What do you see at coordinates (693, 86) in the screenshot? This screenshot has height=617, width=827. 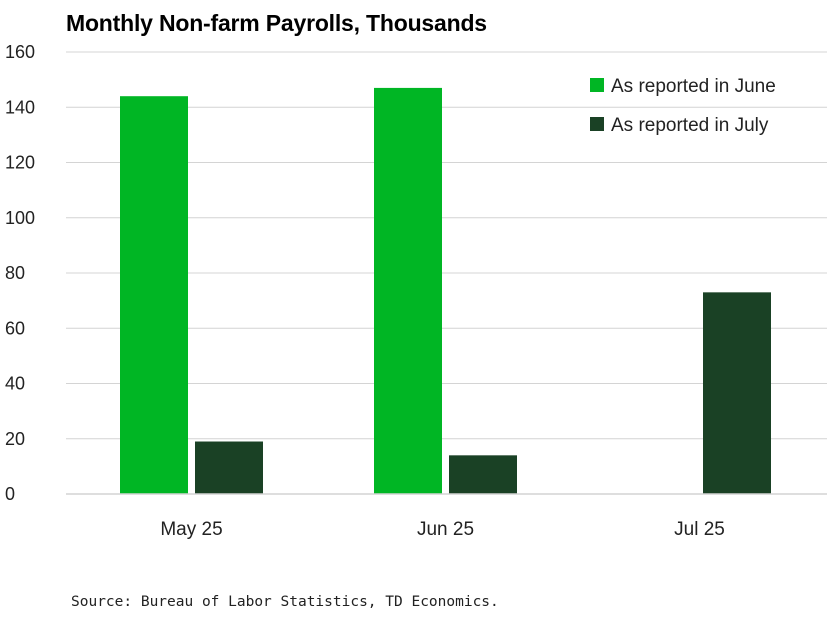 I see `legend-label: As reported in June` at bounding box center [693, 86].